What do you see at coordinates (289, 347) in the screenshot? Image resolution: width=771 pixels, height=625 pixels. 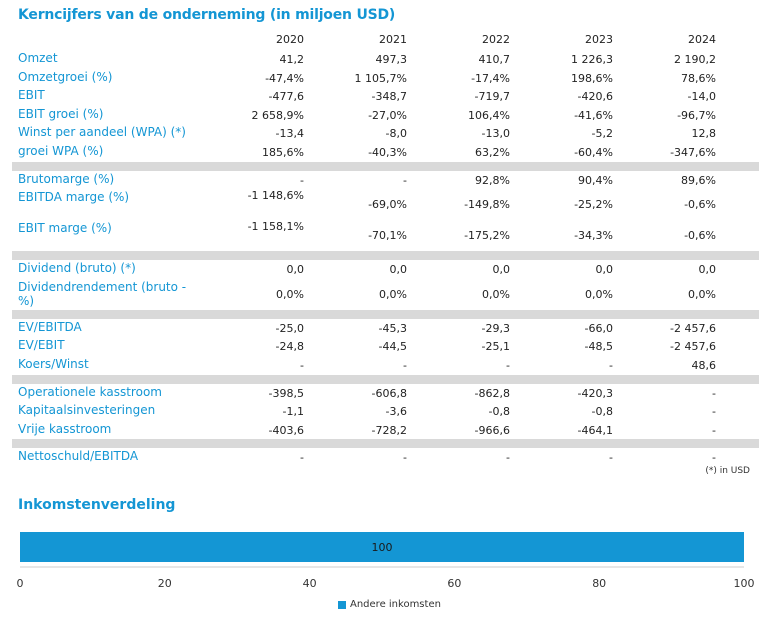 I see `table-cell: -24,8` at bounding box center [289, 347].